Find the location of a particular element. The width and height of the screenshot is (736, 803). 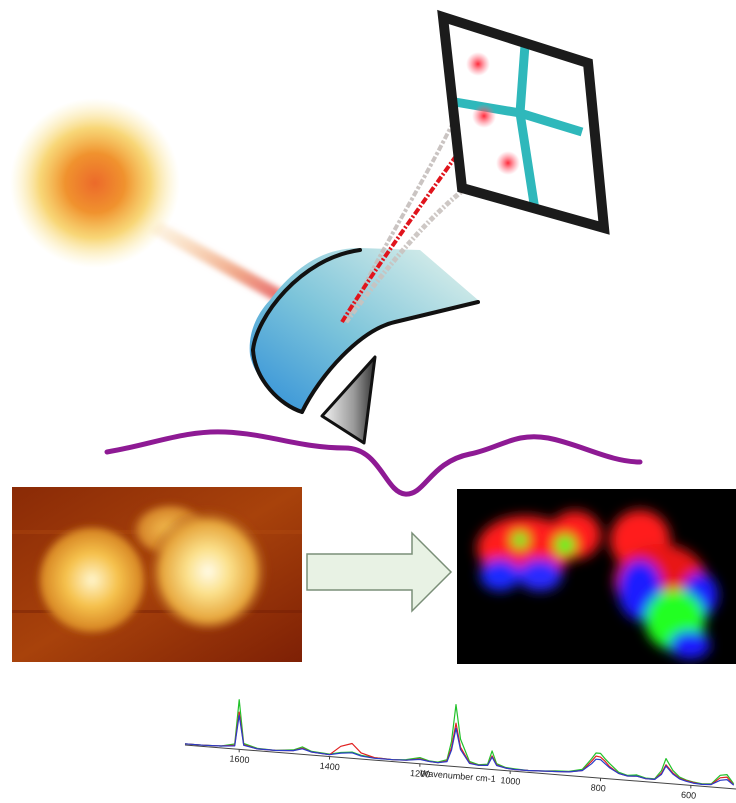

afm-topography-image is located at coordinates (157, 574).